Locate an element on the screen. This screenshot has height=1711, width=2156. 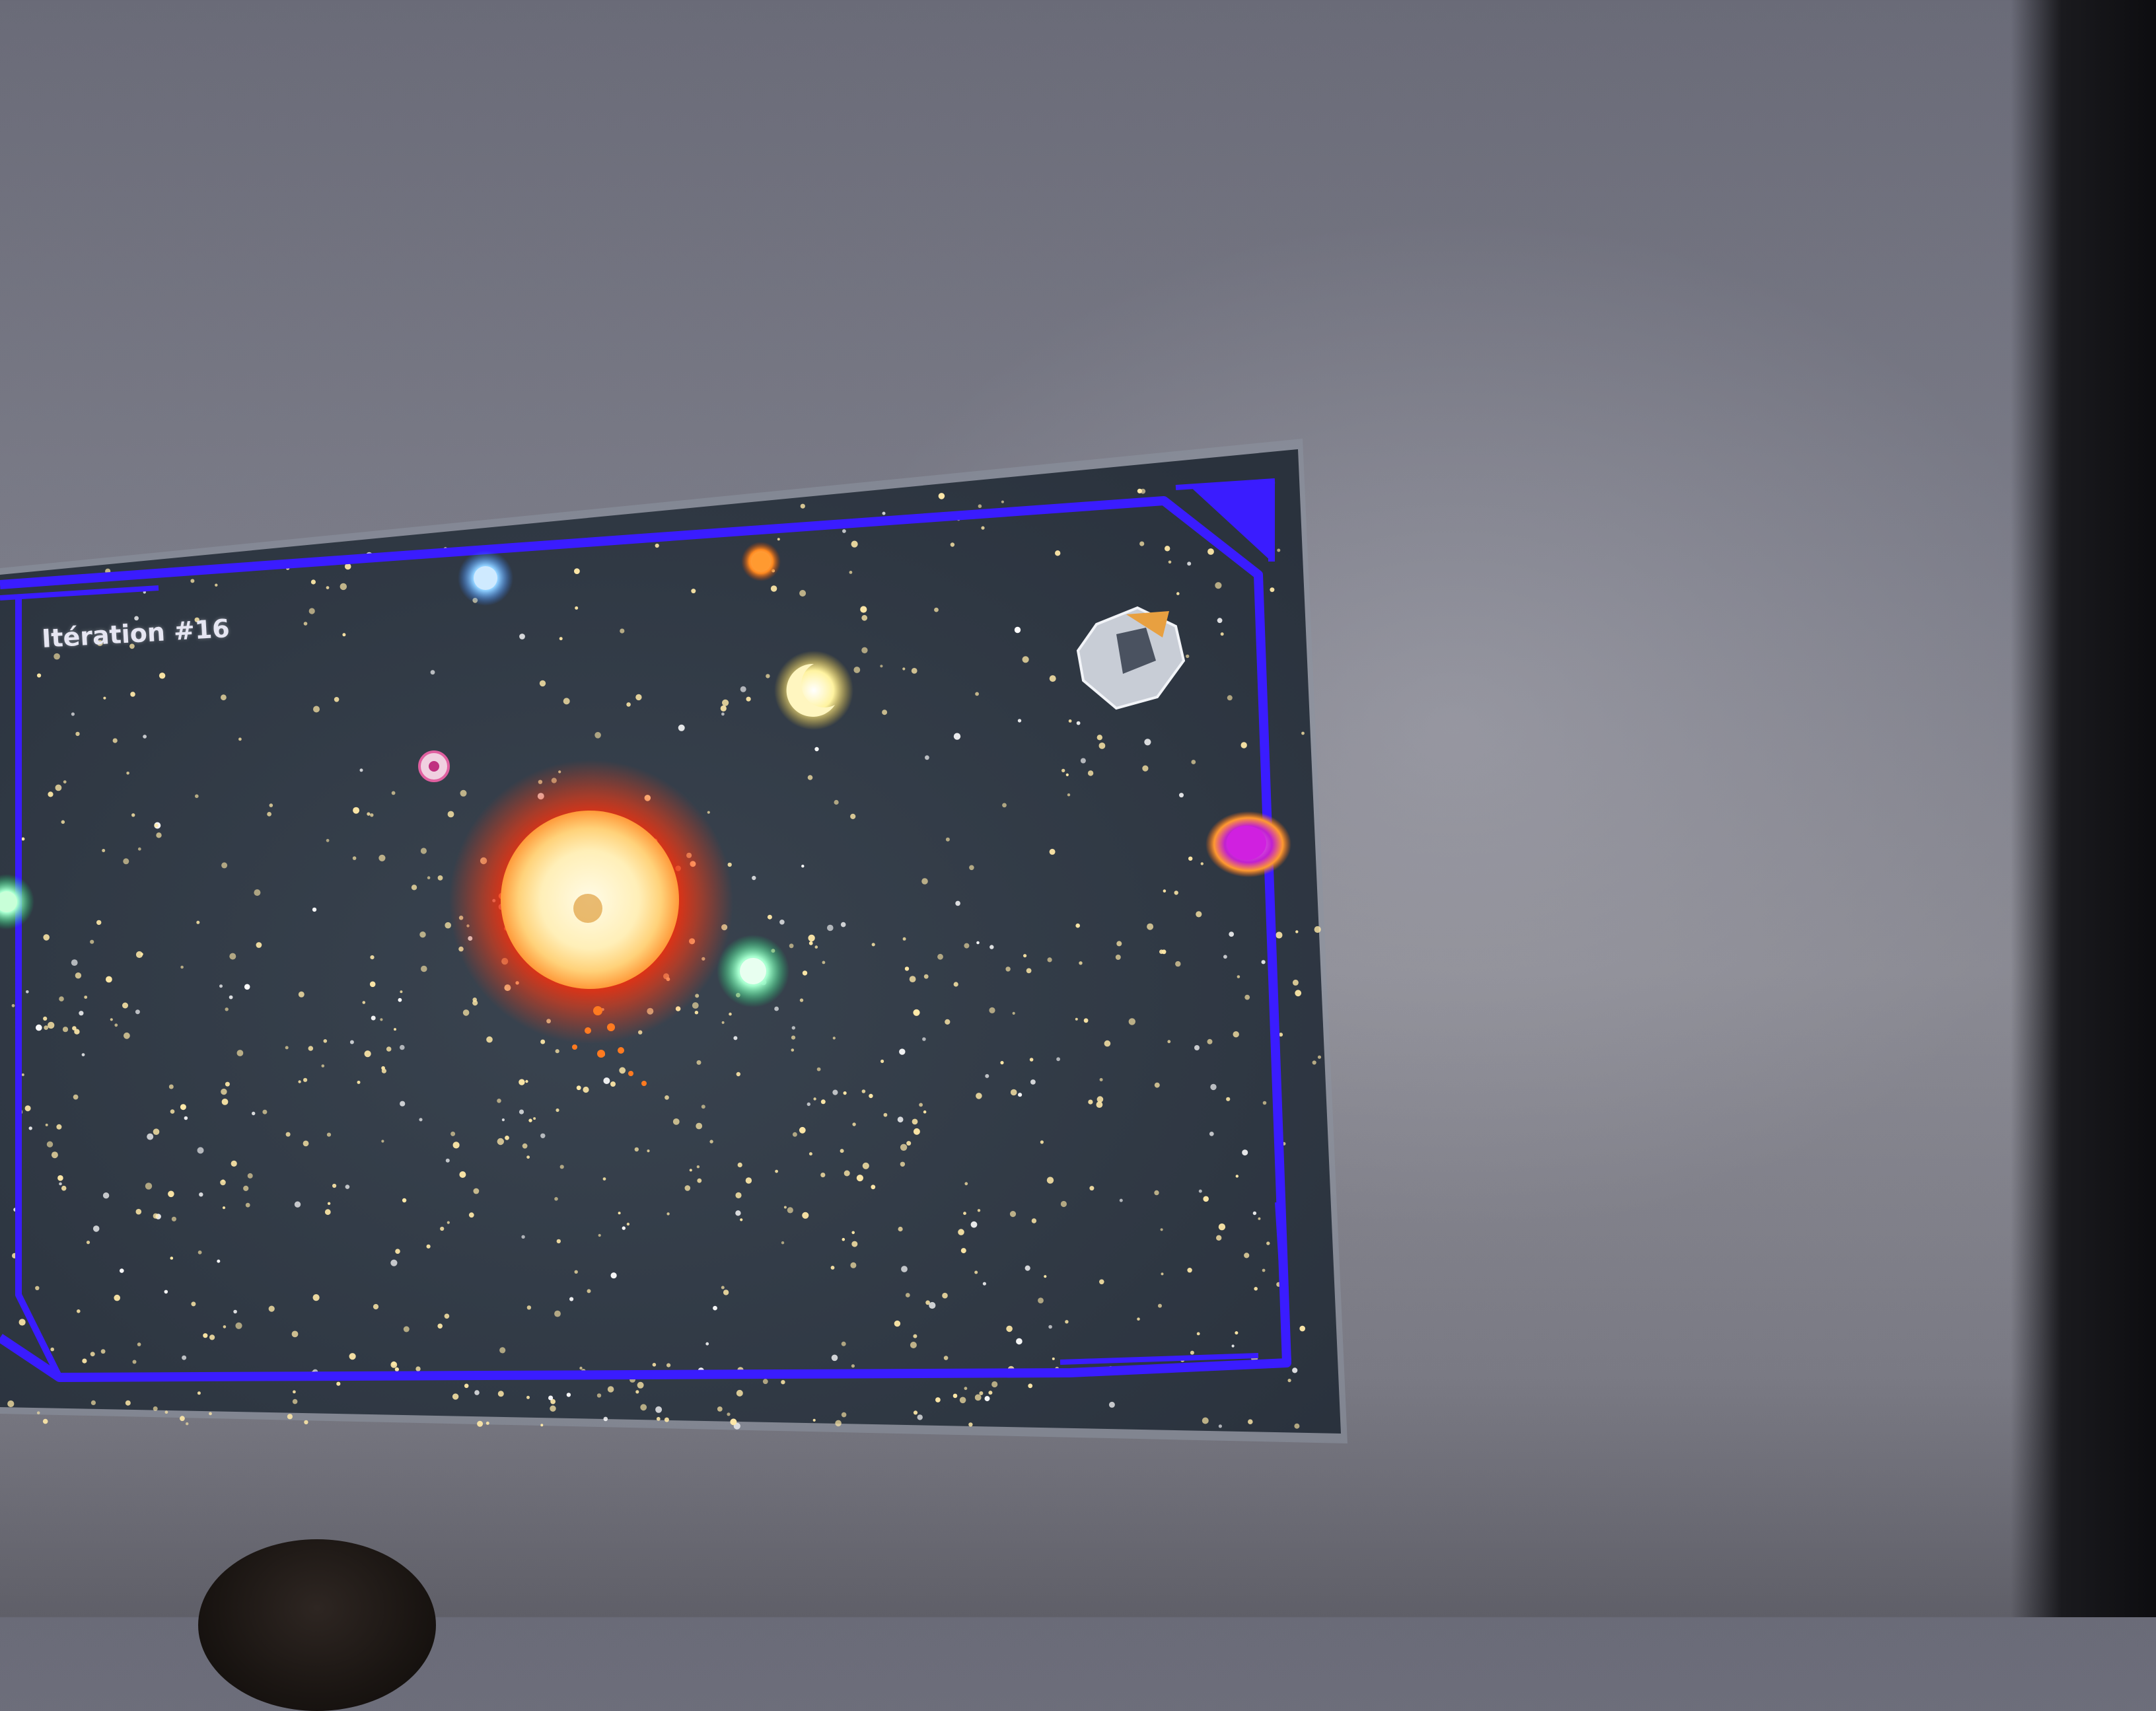
sun-icon is located at coordinates (587, 908).